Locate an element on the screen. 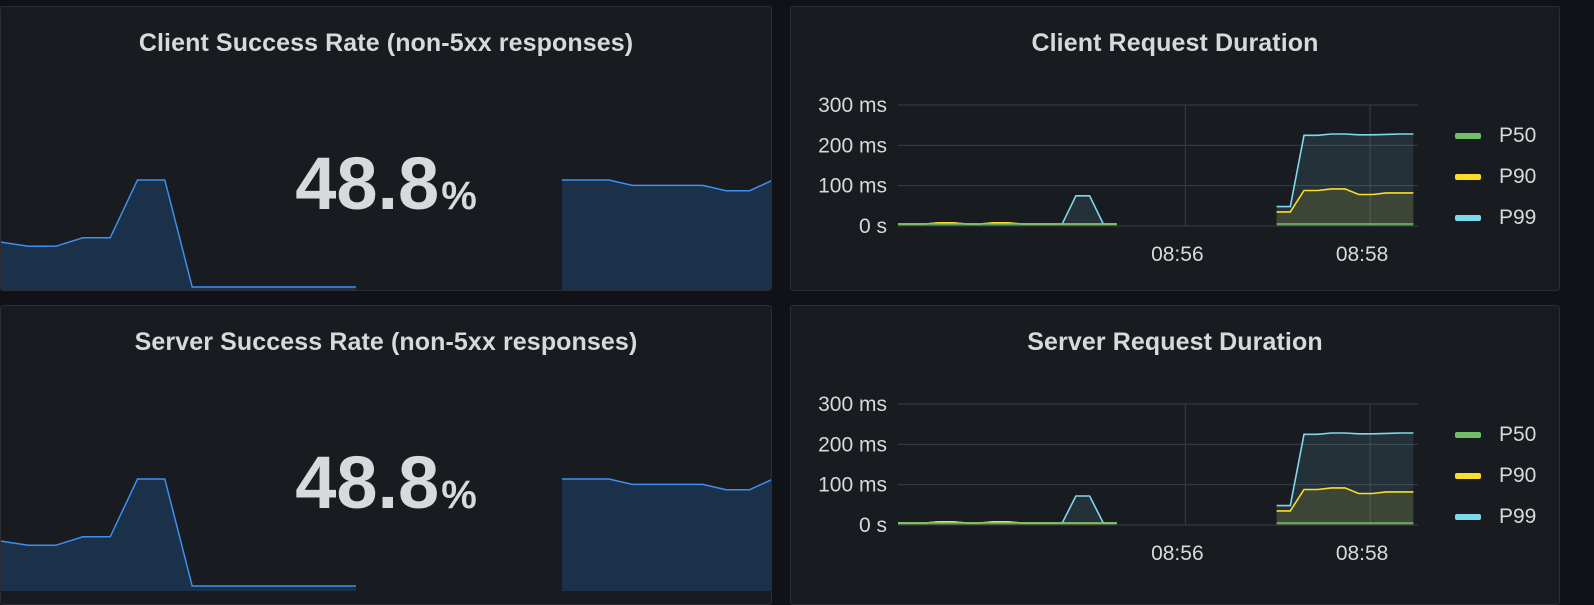 The image size is (1594, 605). client-duration-graph: 300 ms 200 ms 100 ms 0 s 08:56 08:58 is located at coordinates (1118, 180).